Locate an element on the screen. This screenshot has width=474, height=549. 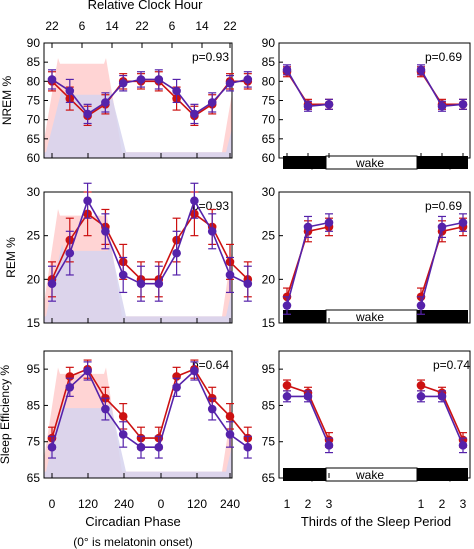
data-point-red is located at coordinates (421, 385).